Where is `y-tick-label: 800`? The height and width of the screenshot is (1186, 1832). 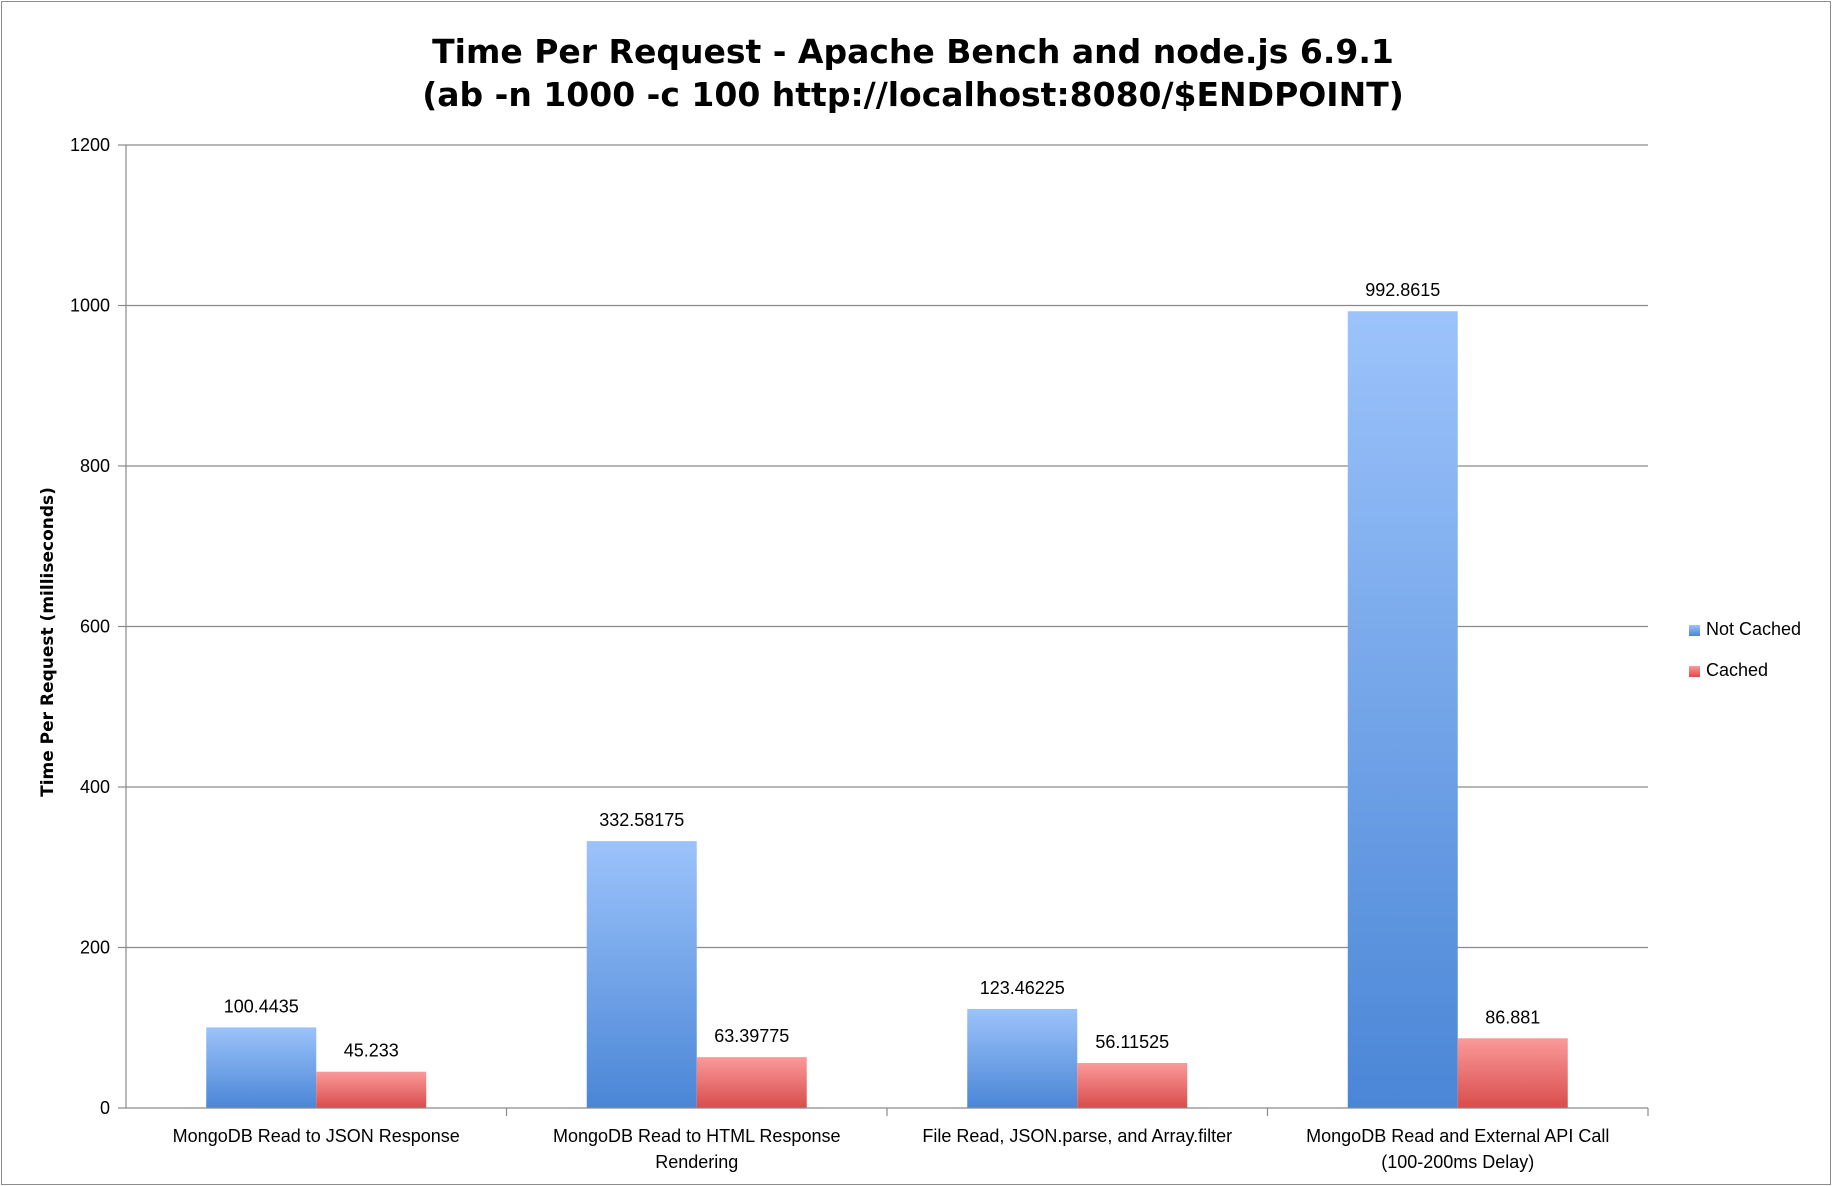 y-tick-label: 800 is located at coordinates (95, 466).